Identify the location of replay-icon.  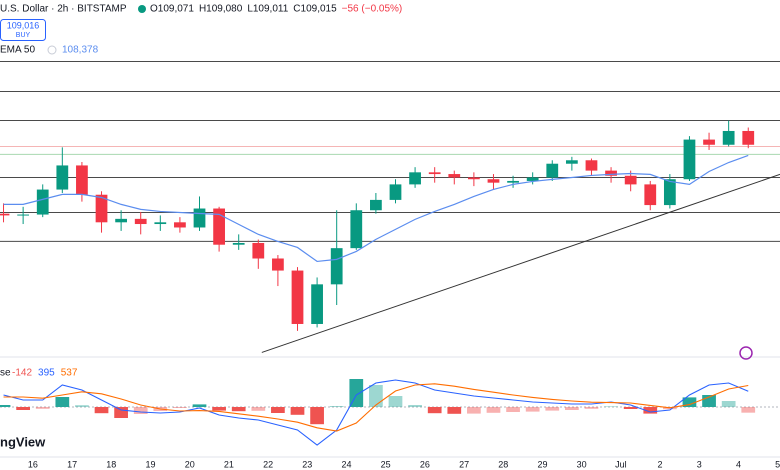
(746, 353).